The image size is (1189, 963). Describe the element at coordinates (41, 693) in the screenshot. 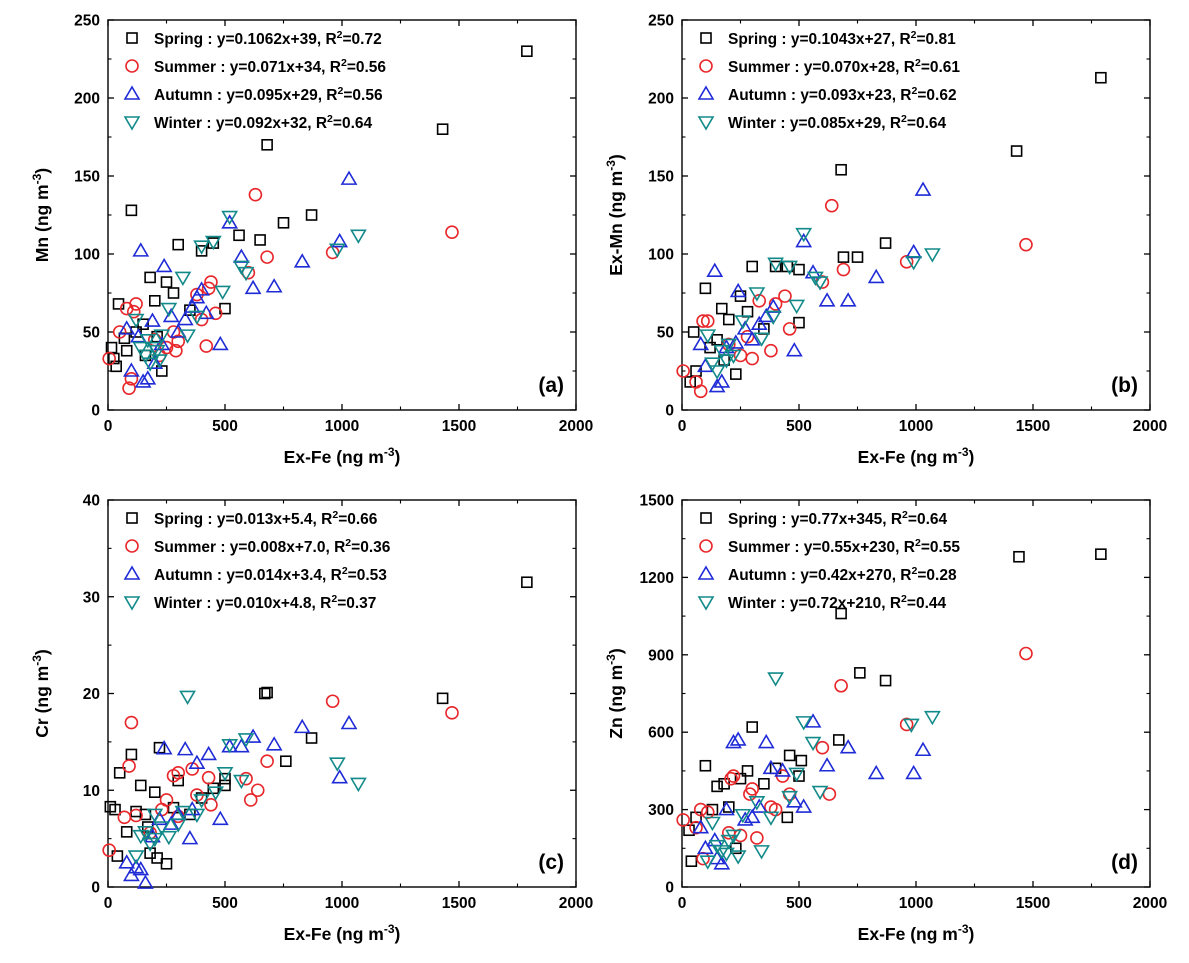

I see `y-axis-label: Cr (ng m-3)` at that location.